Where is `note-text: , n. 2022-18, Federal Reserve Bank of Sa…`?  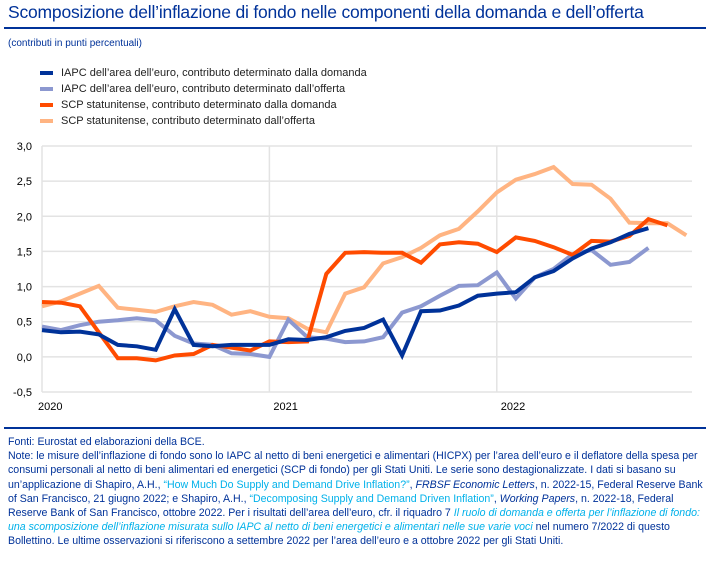
note-text: , n. 2022-18, Federal Reserve Bank of Sa… is located at coordinates (341, 506).